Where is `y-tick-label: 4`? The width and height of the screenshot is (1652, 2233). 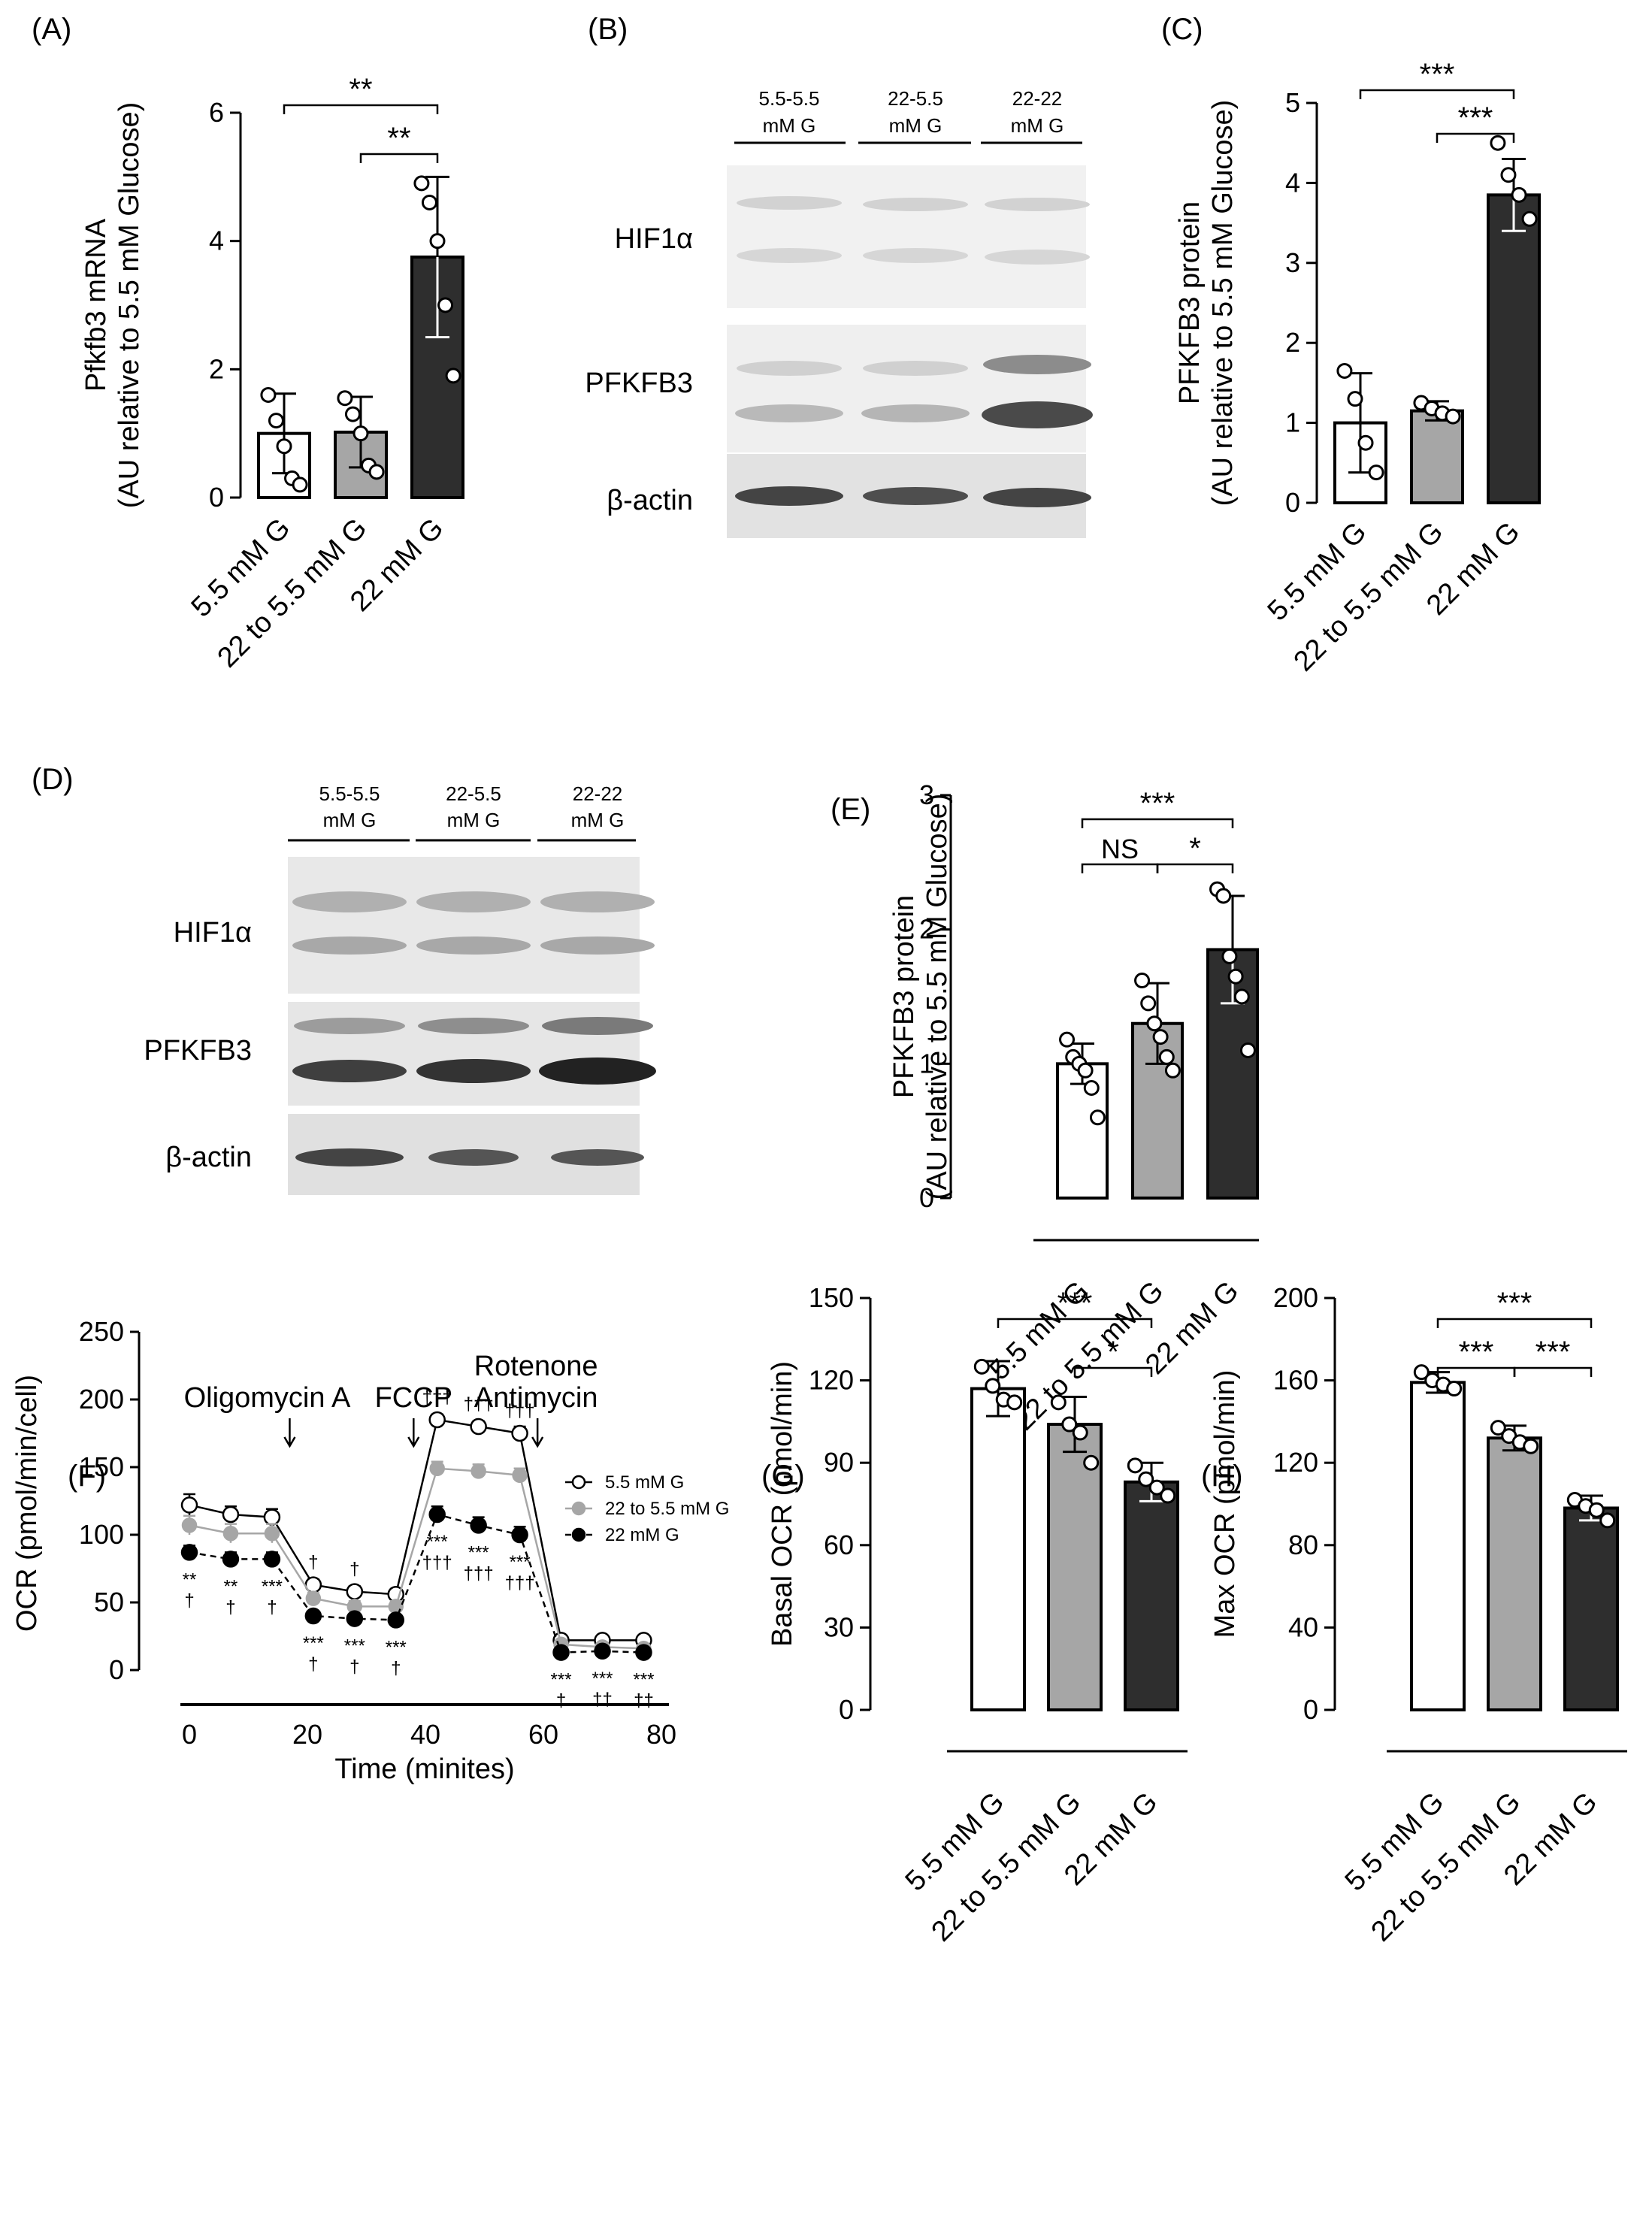 y-tick-label: 4 is located at coordinates (217, 241).